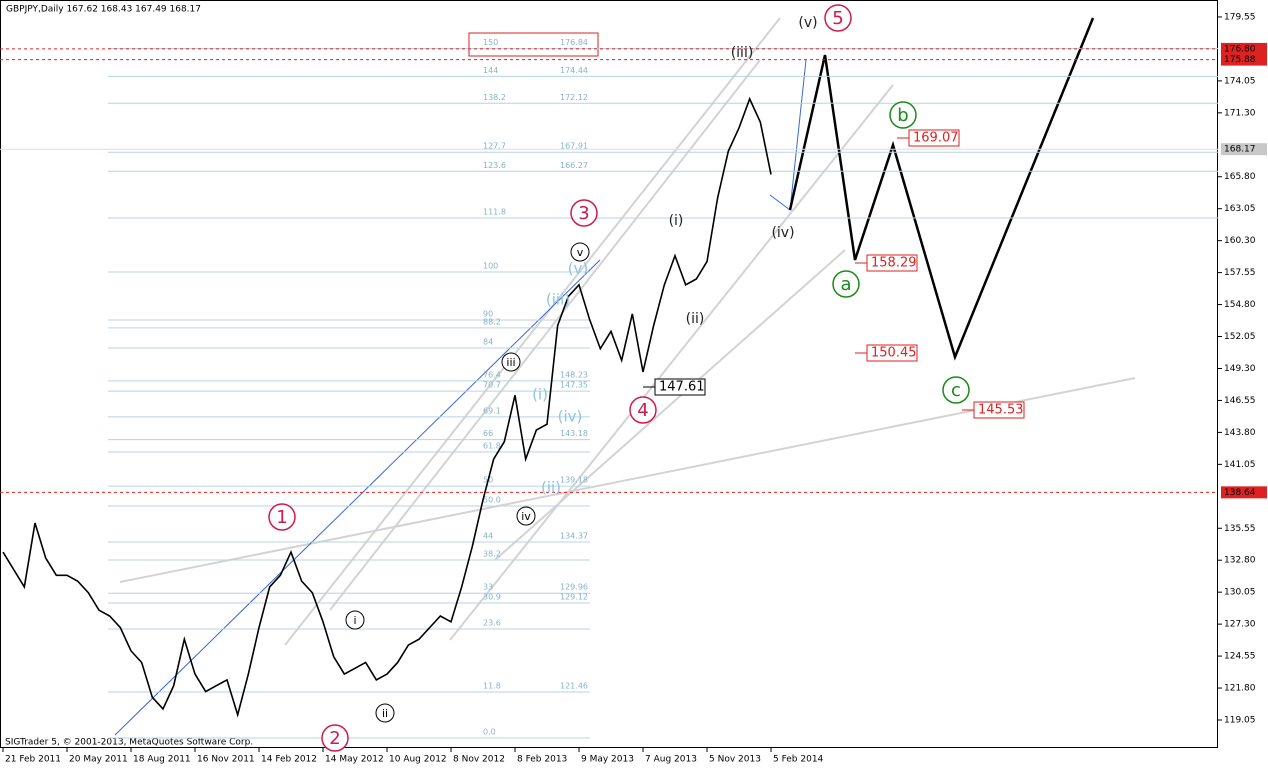 This screenshot has width=1268, height=771. Describe the element at coordinates (1240, 113) in the screenshot. I see `y-tick-label: 171.30` at that location.